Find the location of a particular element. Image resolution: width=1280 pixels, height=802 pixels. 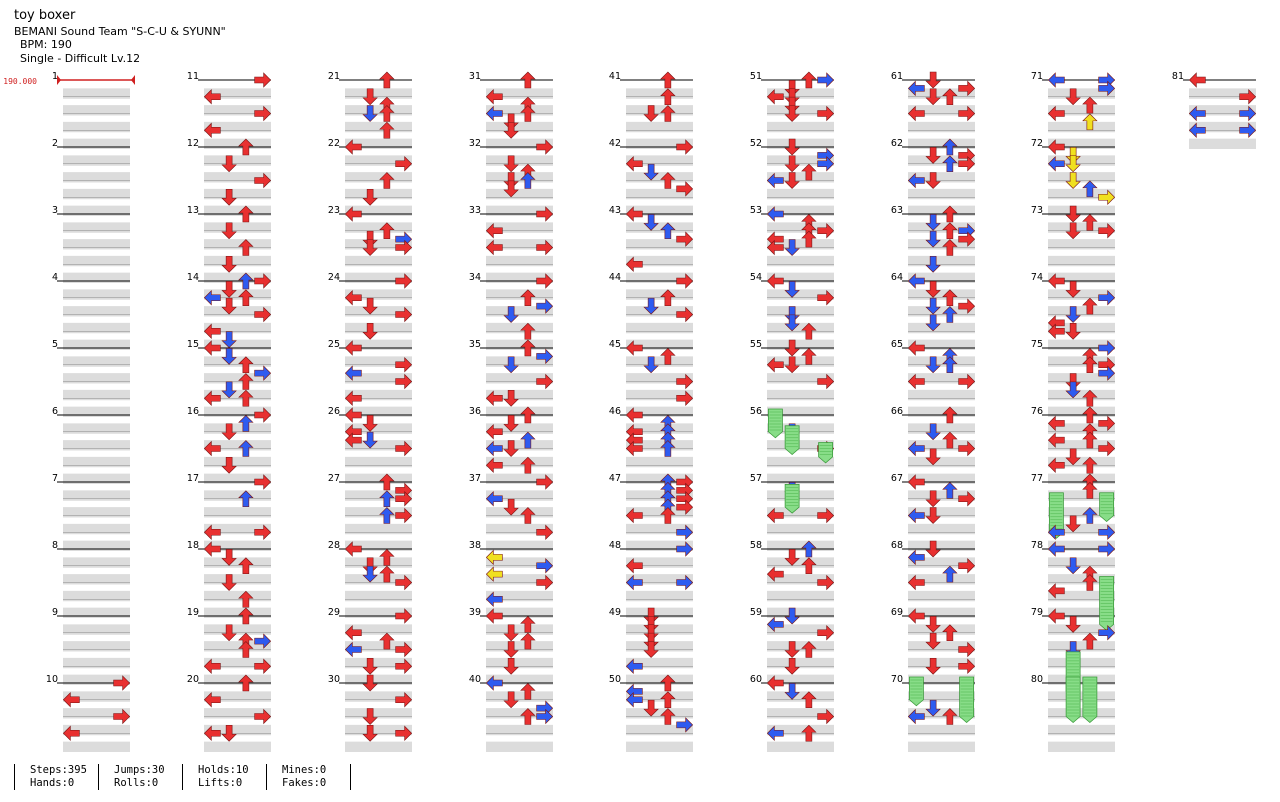

bpm-value-label: 190.000 is located at coordinates (20, 81).